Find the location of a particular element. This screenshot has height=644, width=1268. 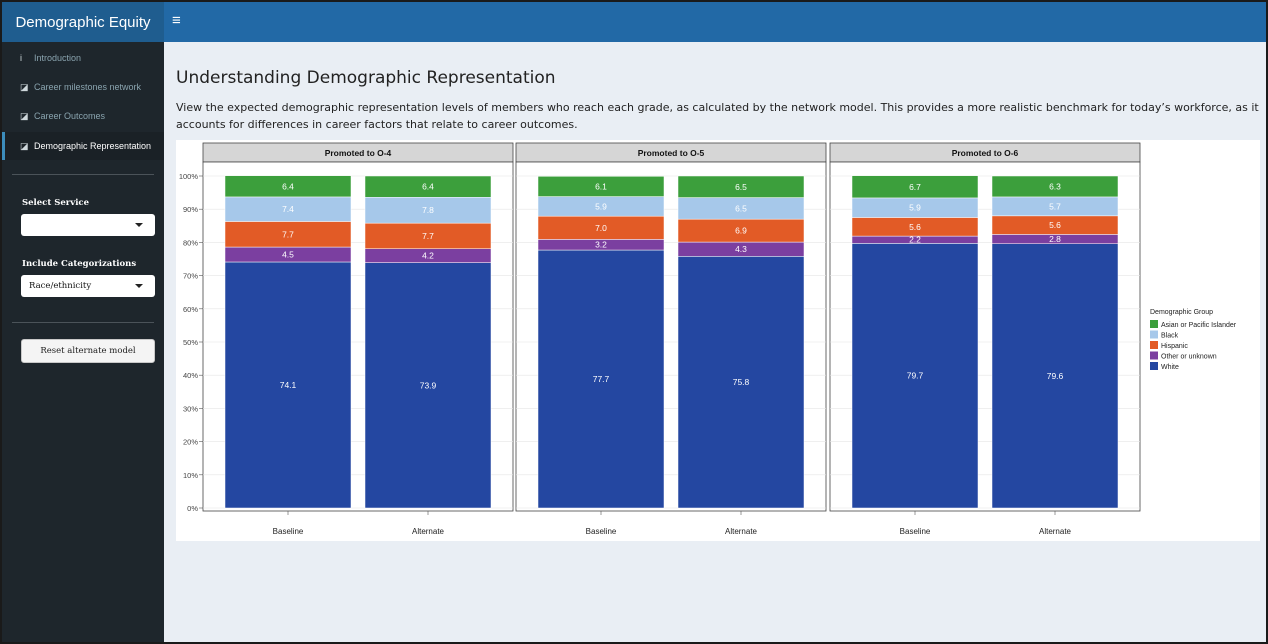

sidebar-item-label: Career Outcomes is located at coordinates (70, 116).